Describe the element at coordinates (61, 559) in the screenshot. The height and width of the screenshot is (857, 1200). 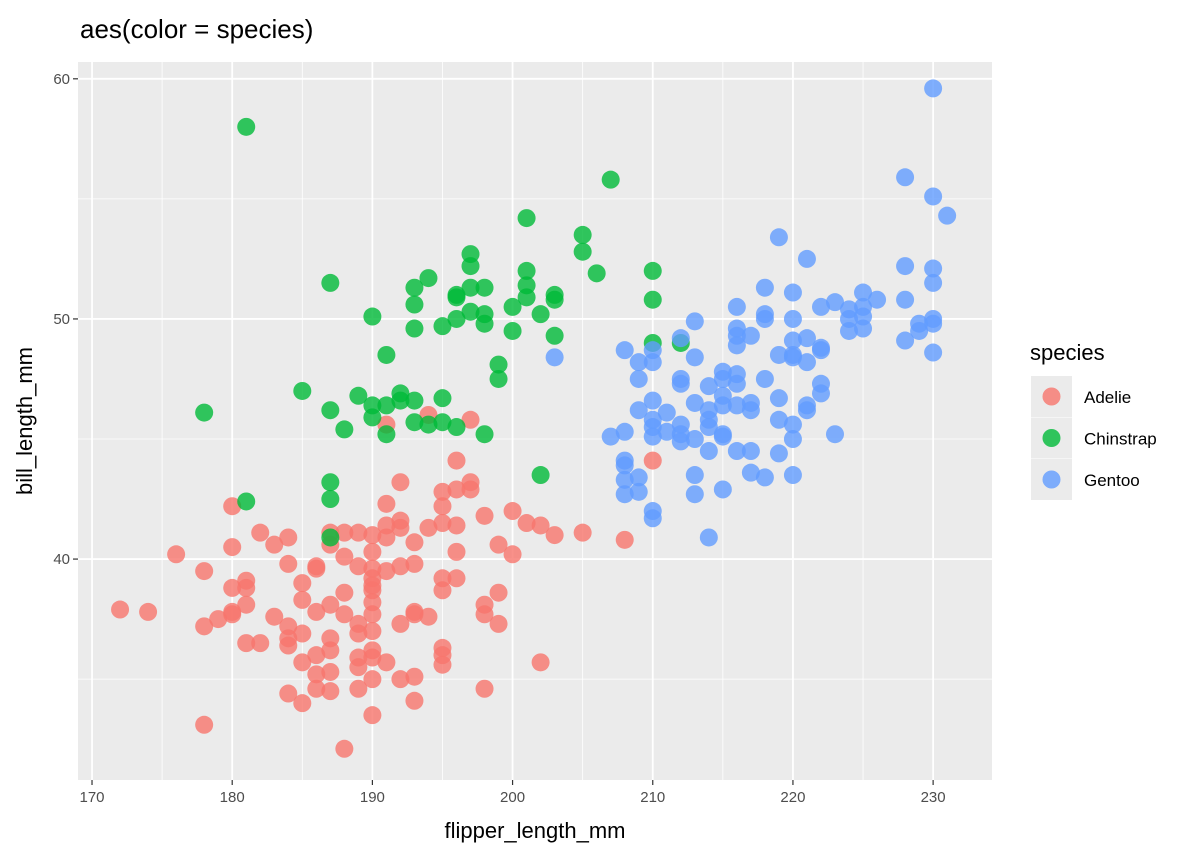
I see `y-tick-label: 40` at that location.